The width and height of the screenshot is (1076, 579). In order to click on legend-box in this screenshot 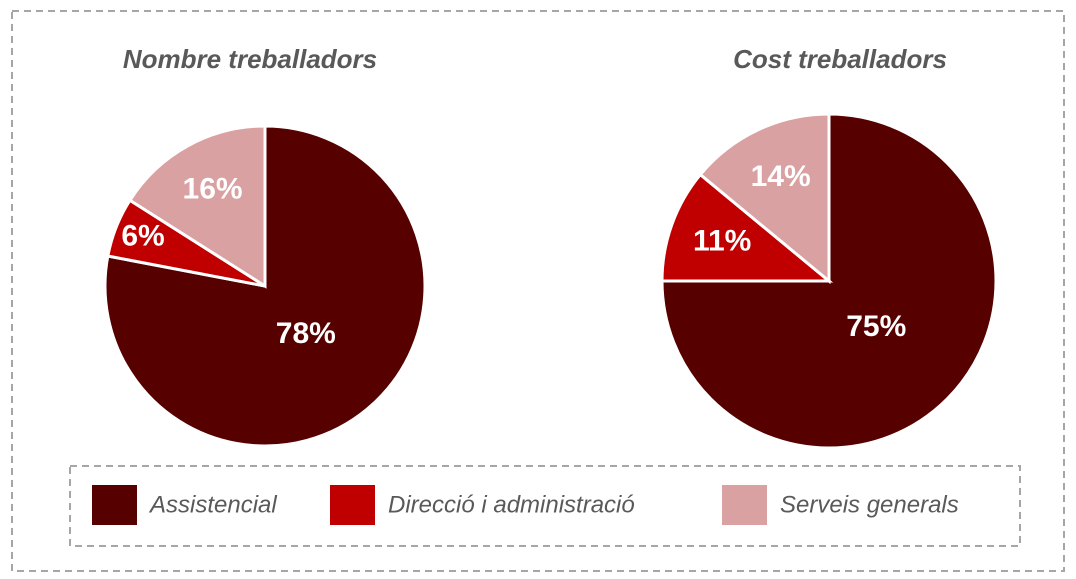, I will do `click(545, 506)`.